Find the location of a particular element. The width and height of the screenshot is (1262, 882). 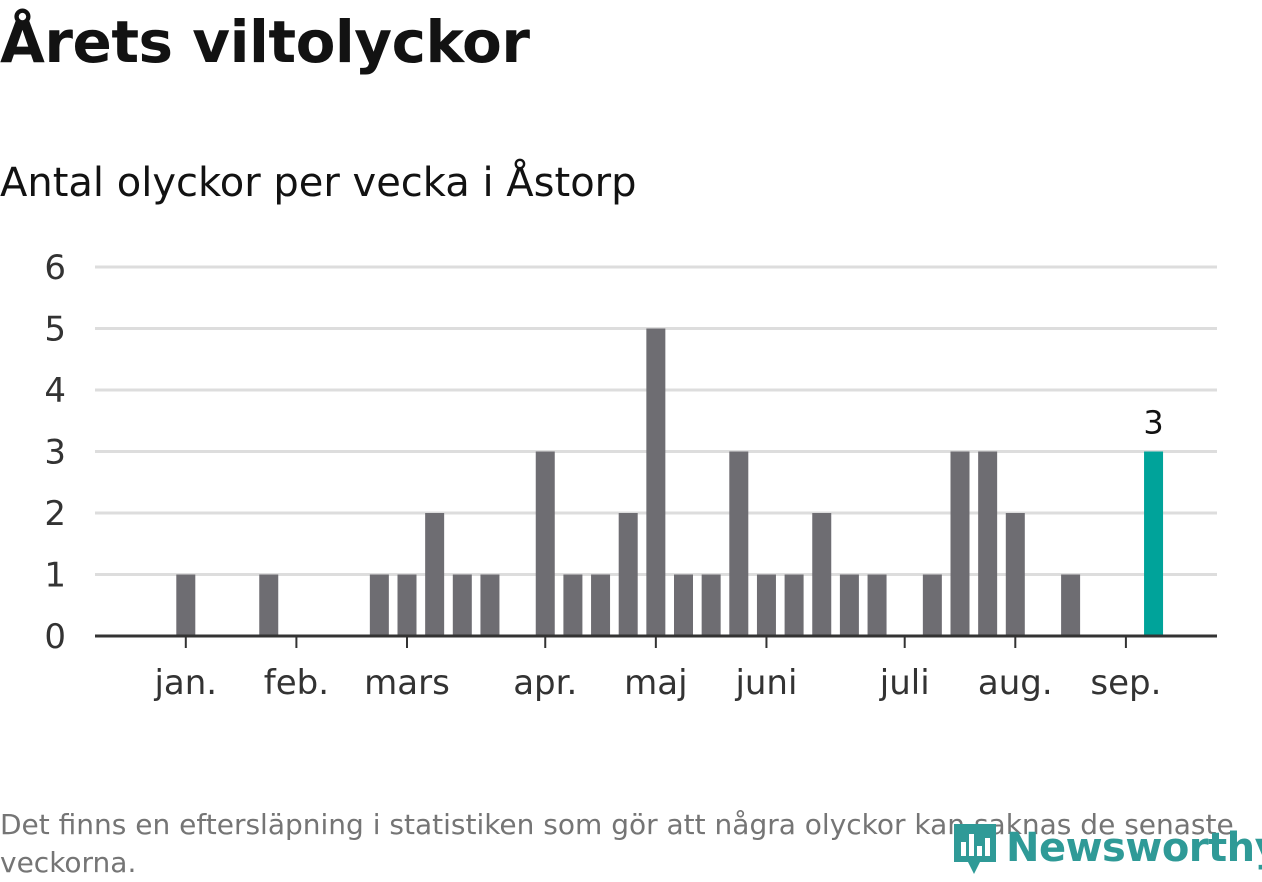

x-tick-label: juni is located at coordinates (765, 683).